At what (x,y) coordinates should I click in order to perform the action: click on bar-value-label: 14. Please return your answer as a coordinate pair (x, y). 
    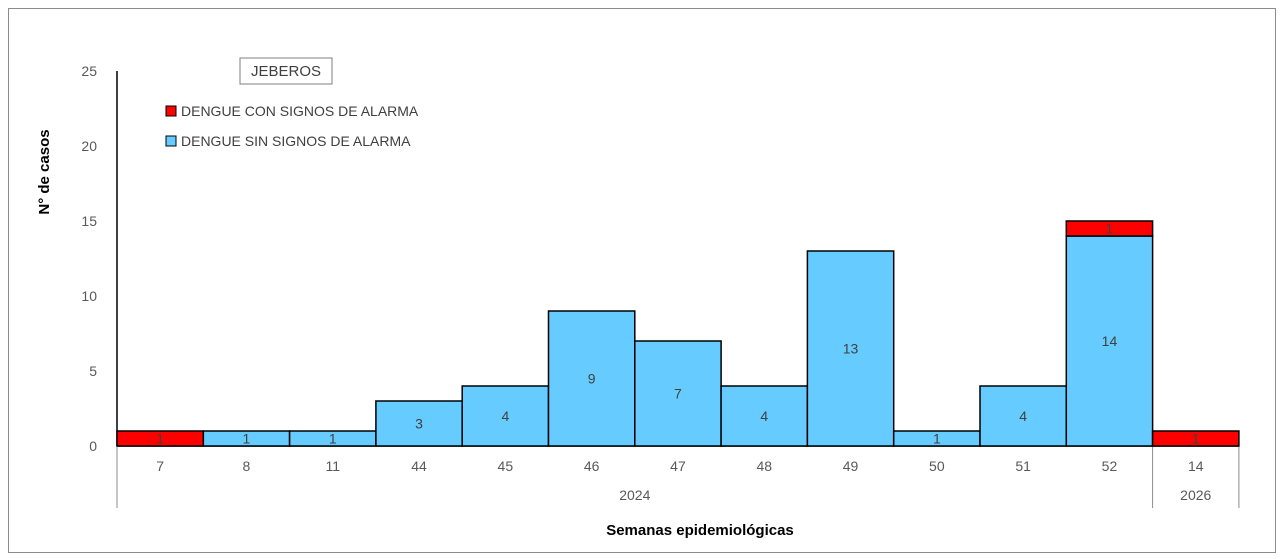
    Looking at the image, I should click on (1110, 341).